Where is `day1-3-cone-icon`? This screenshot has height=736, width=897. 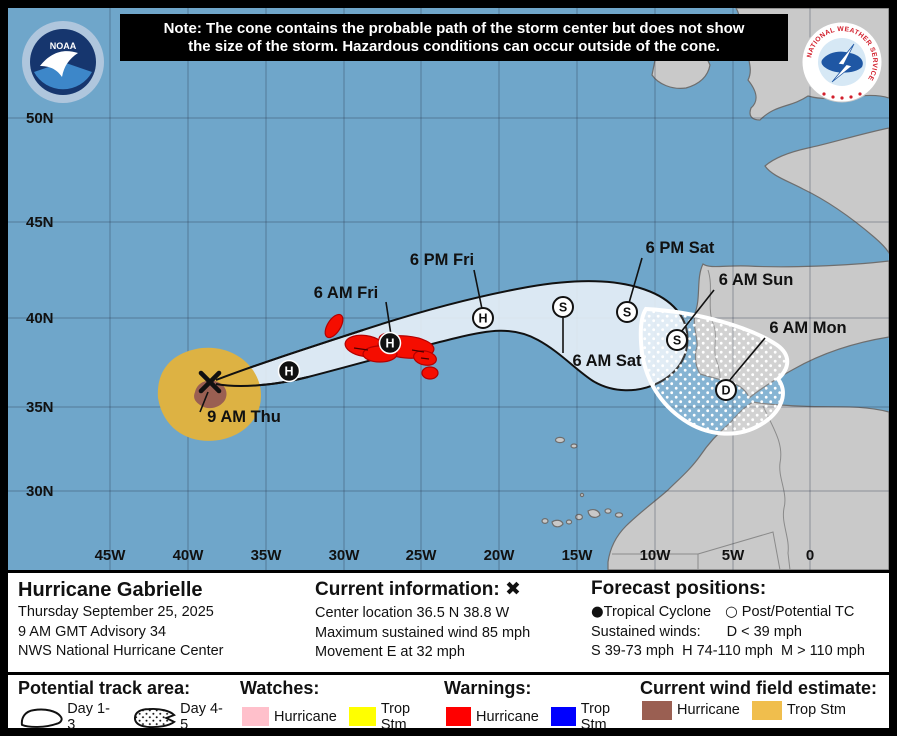
day1-3-cone-icon is located at coordinates (41, 718).